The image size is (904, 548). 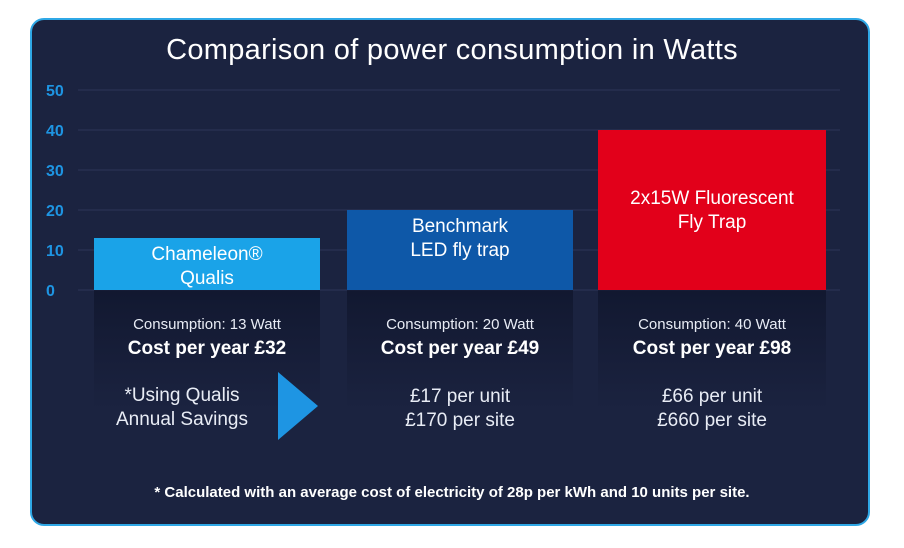 I want to click on savings-note-line1: *Using Qualis, so click(x=182, y=395).